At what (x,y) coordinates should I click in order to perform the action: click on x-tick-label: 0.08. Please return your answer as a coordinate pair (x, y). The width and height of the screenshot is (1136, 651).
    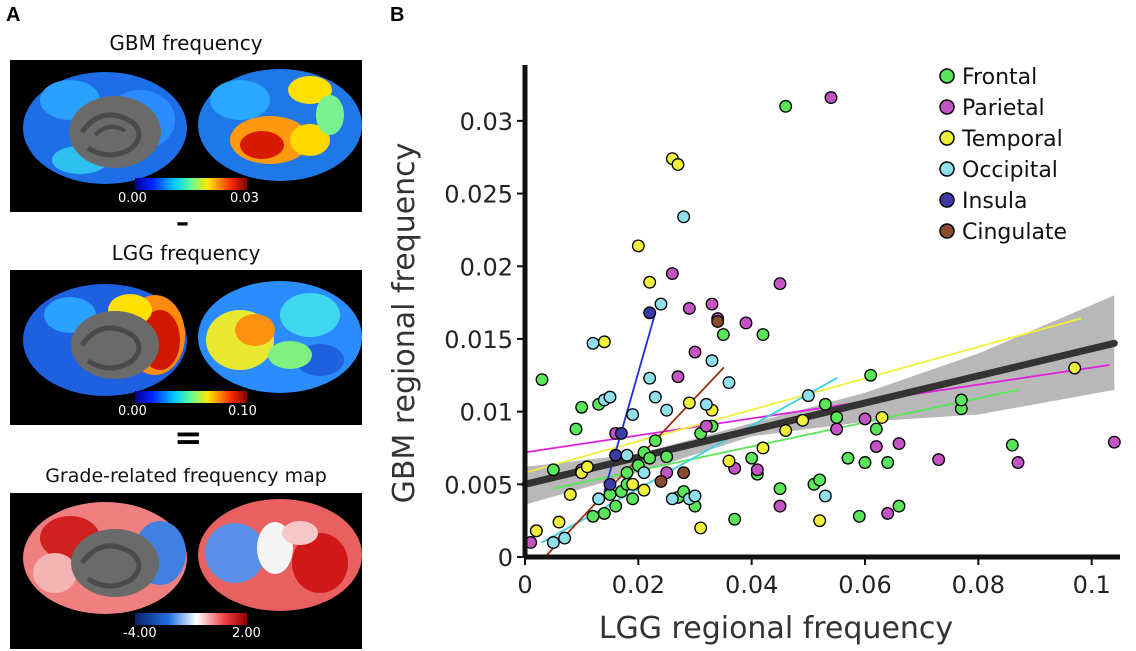
    Looking at the image, I should click on (978, 585).